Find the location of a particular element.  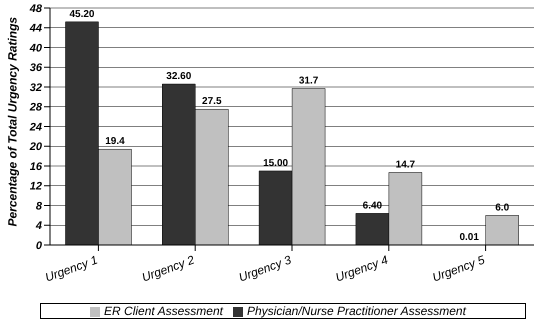

data-label: 15.00 is located at coordinates (276, 163).